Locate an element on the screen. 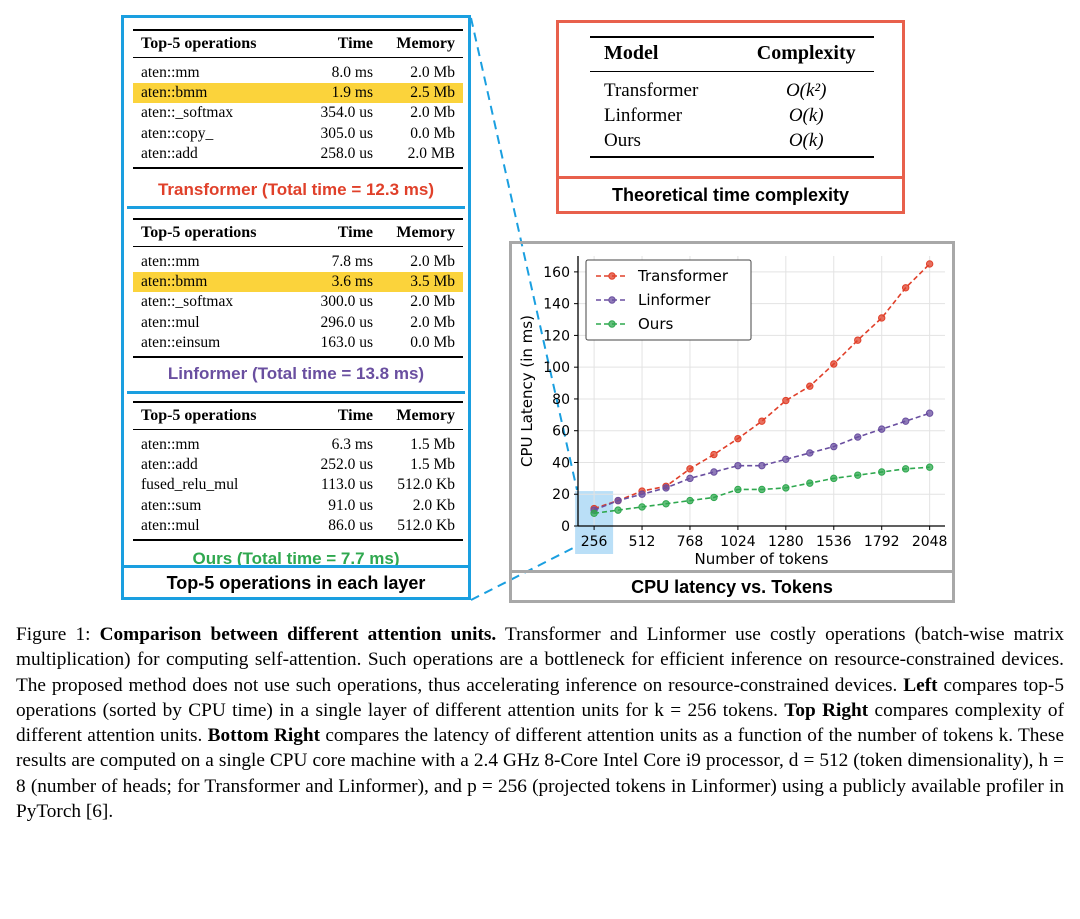 Image resolution: width=1080 pixels, height=919 pixels. op-time: 296.0 us is located at coordinates (346, 322).